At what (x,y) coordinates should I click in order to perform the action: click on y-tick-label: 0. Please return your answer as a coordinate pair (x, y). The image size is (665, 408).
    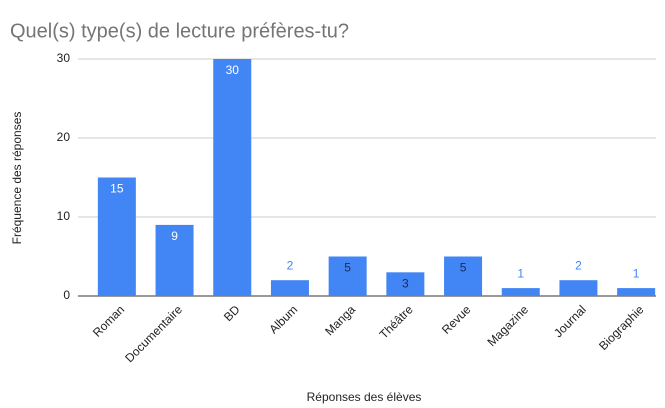
    Looking at the image, I should click on (66, 295).